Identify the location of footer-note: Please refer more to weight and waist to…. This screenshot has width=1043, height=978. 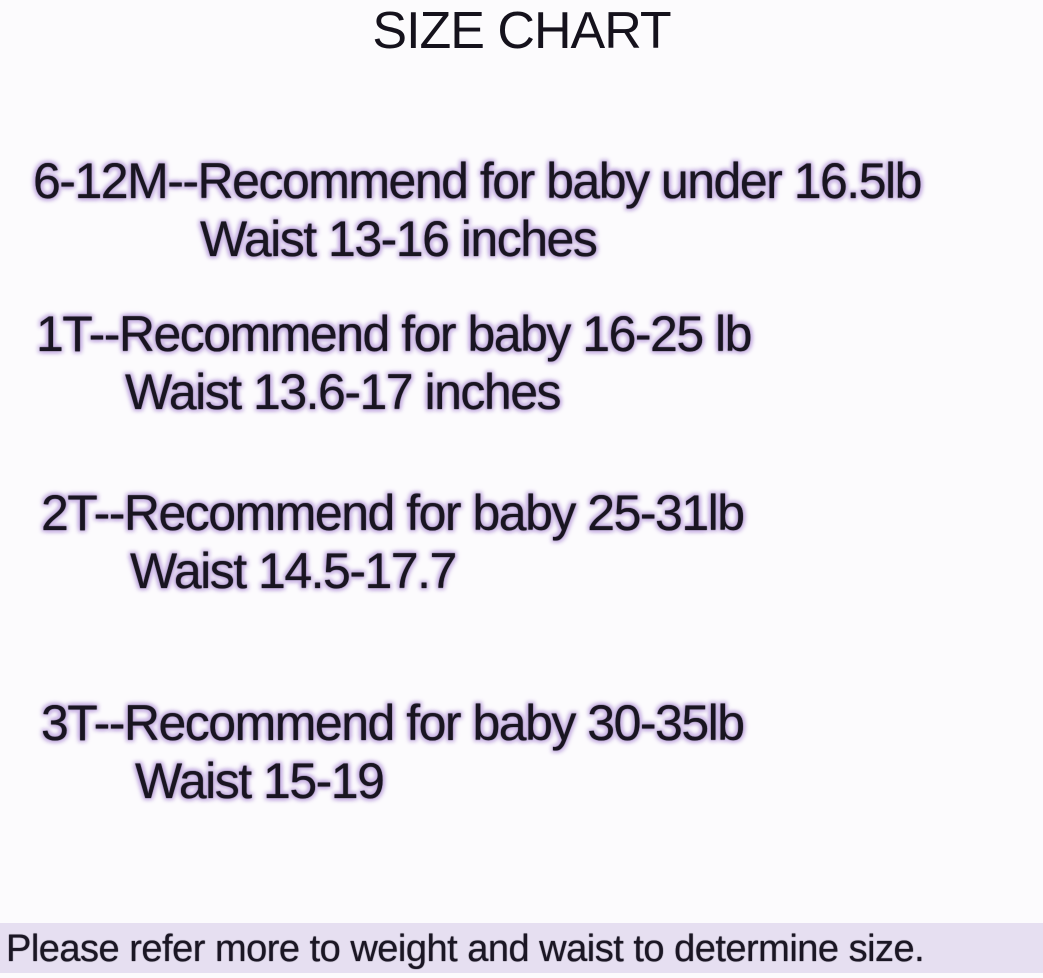
(521, 948).